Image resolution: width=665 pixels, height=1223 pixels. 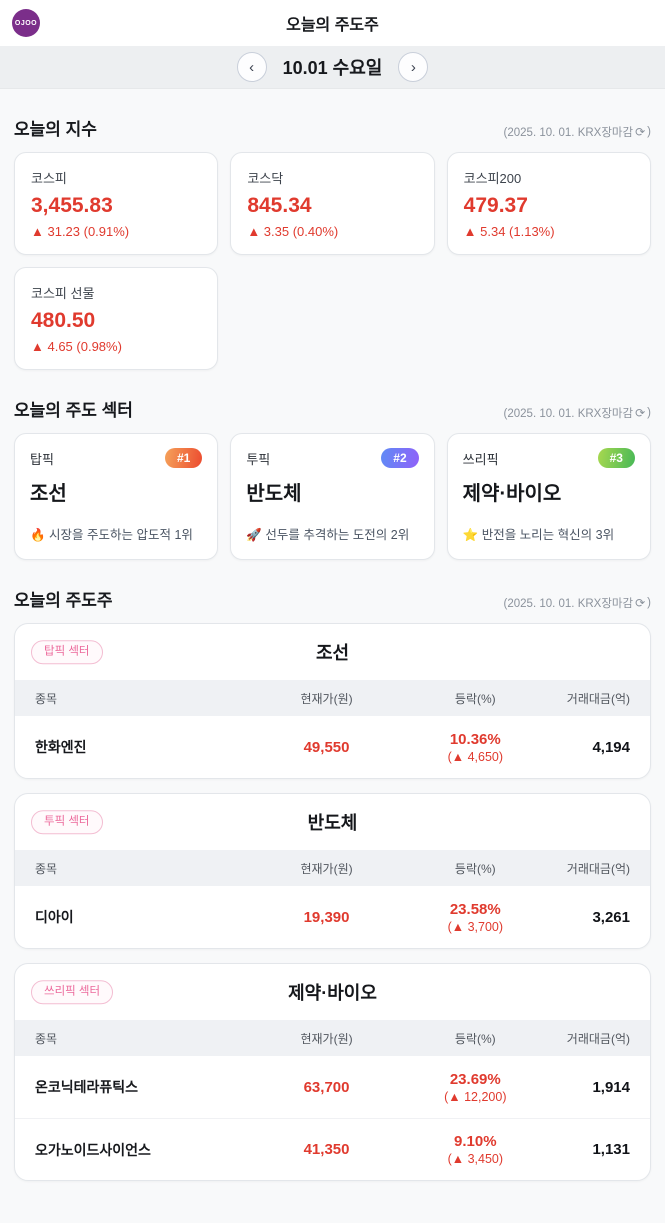 I want to click on prev-day-button: ‹, so click(x=251, y=67).